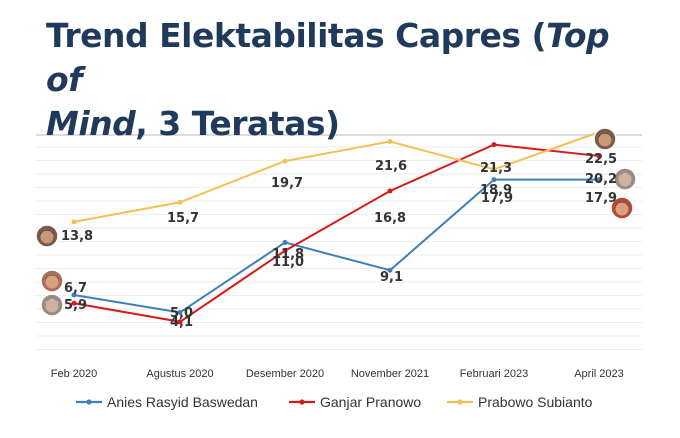 The width and height of the screenshot is (680, 438). I want to click on label-prabowo-subianto: 15,7, so click(183, 218).